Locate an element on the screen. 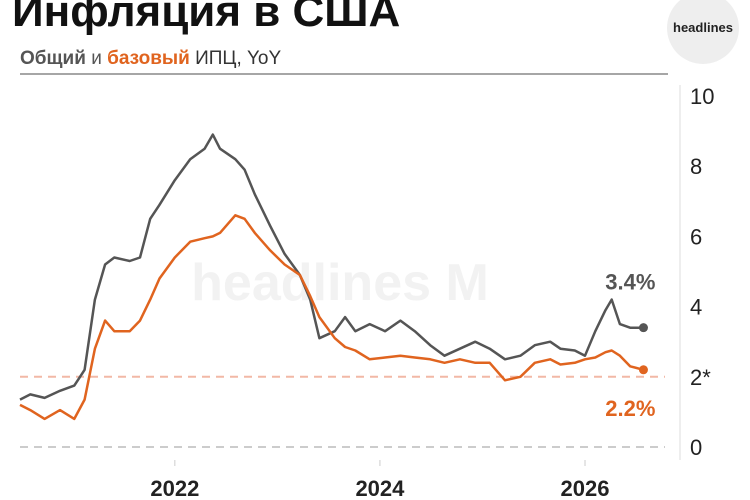  x-tick-label: 2022 is located at coordinates (174, 488).